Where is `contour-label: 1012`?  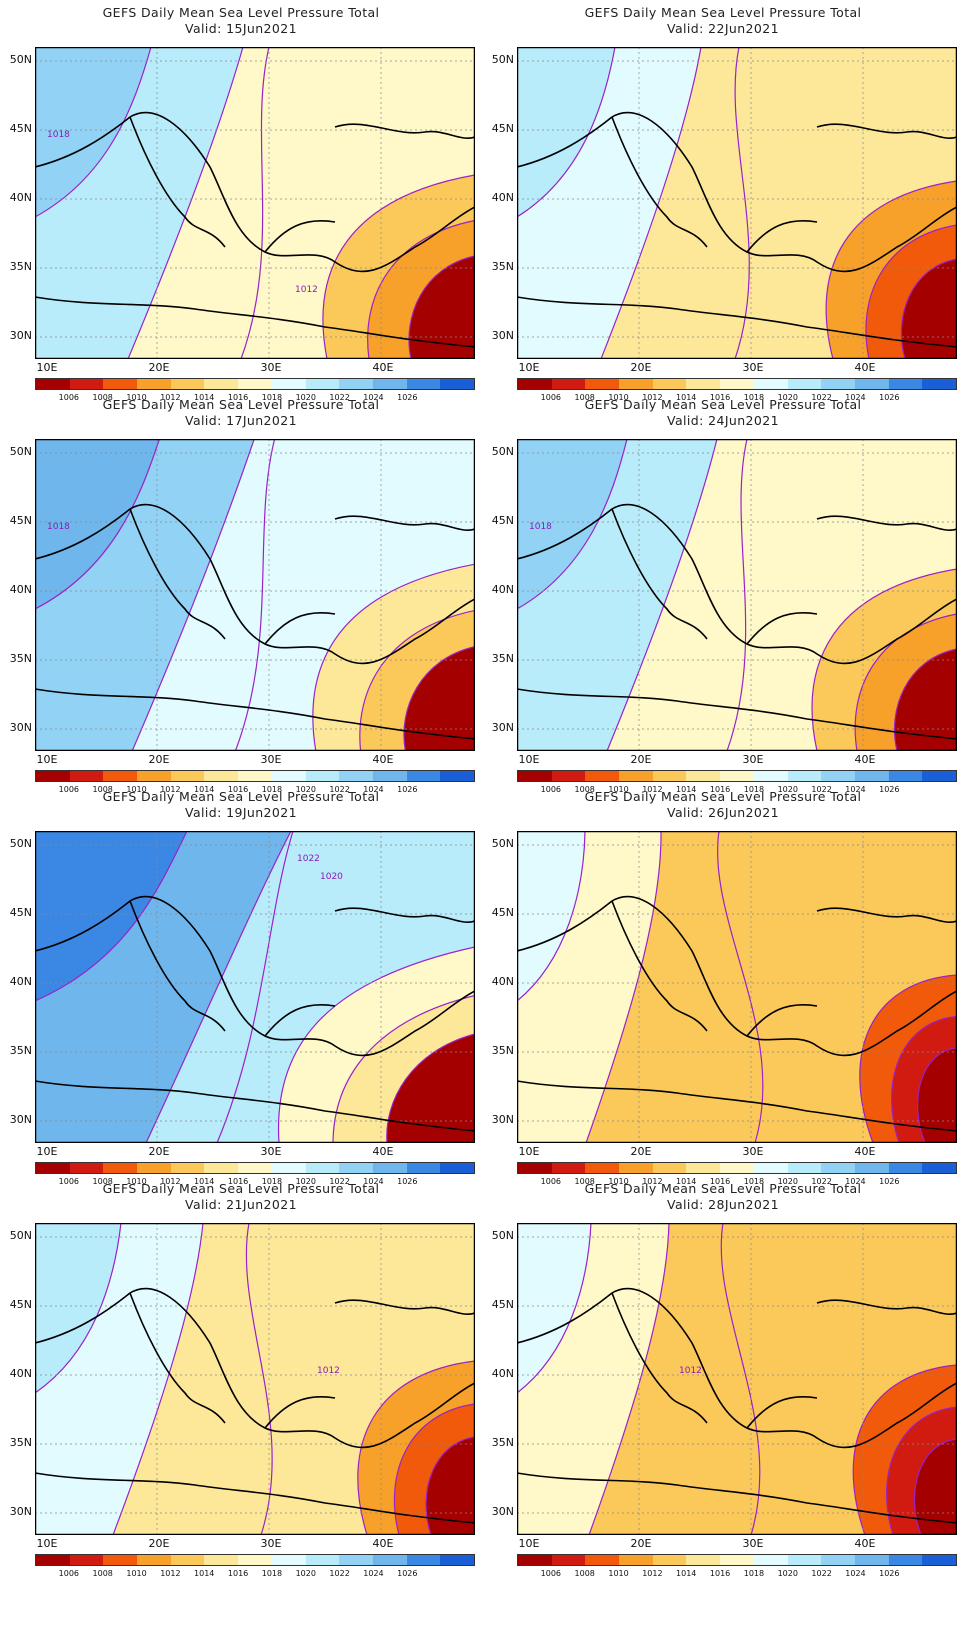 contour-label: 1012 is located at coordinates (306, 290).